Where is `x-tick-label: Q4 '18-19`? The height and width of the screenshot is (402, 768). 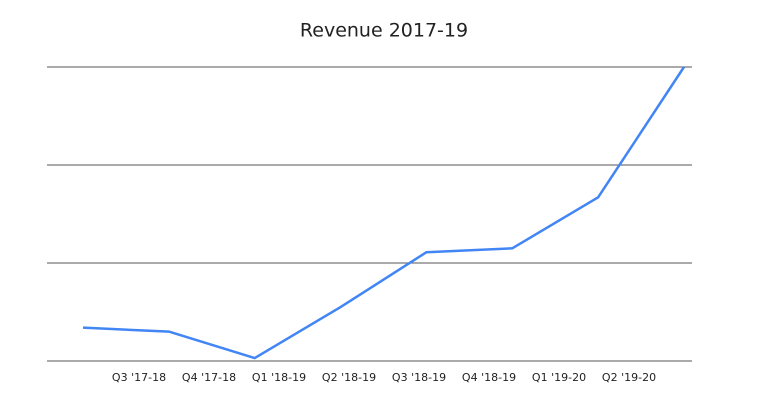 x-tick-label: Q4 '18-19 is located at coordinates (489, 377).